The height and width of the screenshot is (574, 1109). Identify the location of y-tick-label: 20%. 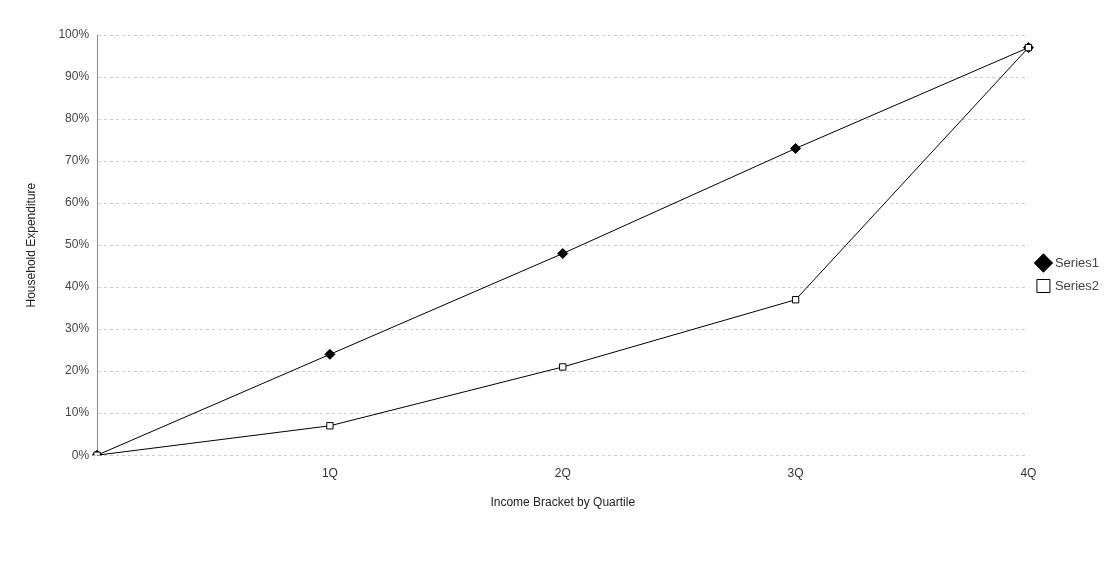
(77, 370).